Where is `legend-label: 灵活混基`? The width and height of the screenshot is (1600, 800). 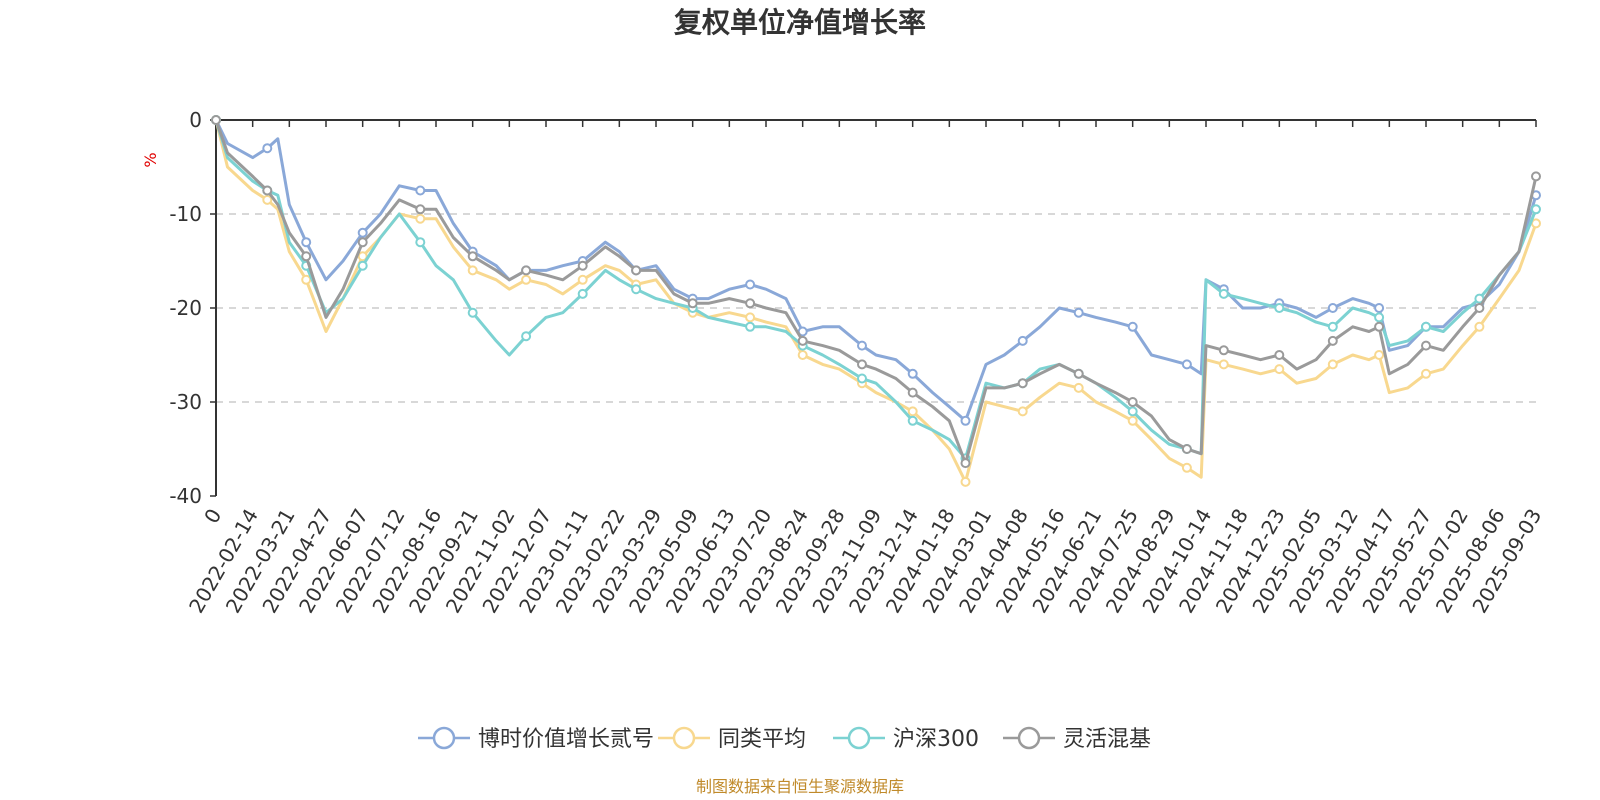
legend-label: 灵活混基 is located at coordinates (1107, 739).